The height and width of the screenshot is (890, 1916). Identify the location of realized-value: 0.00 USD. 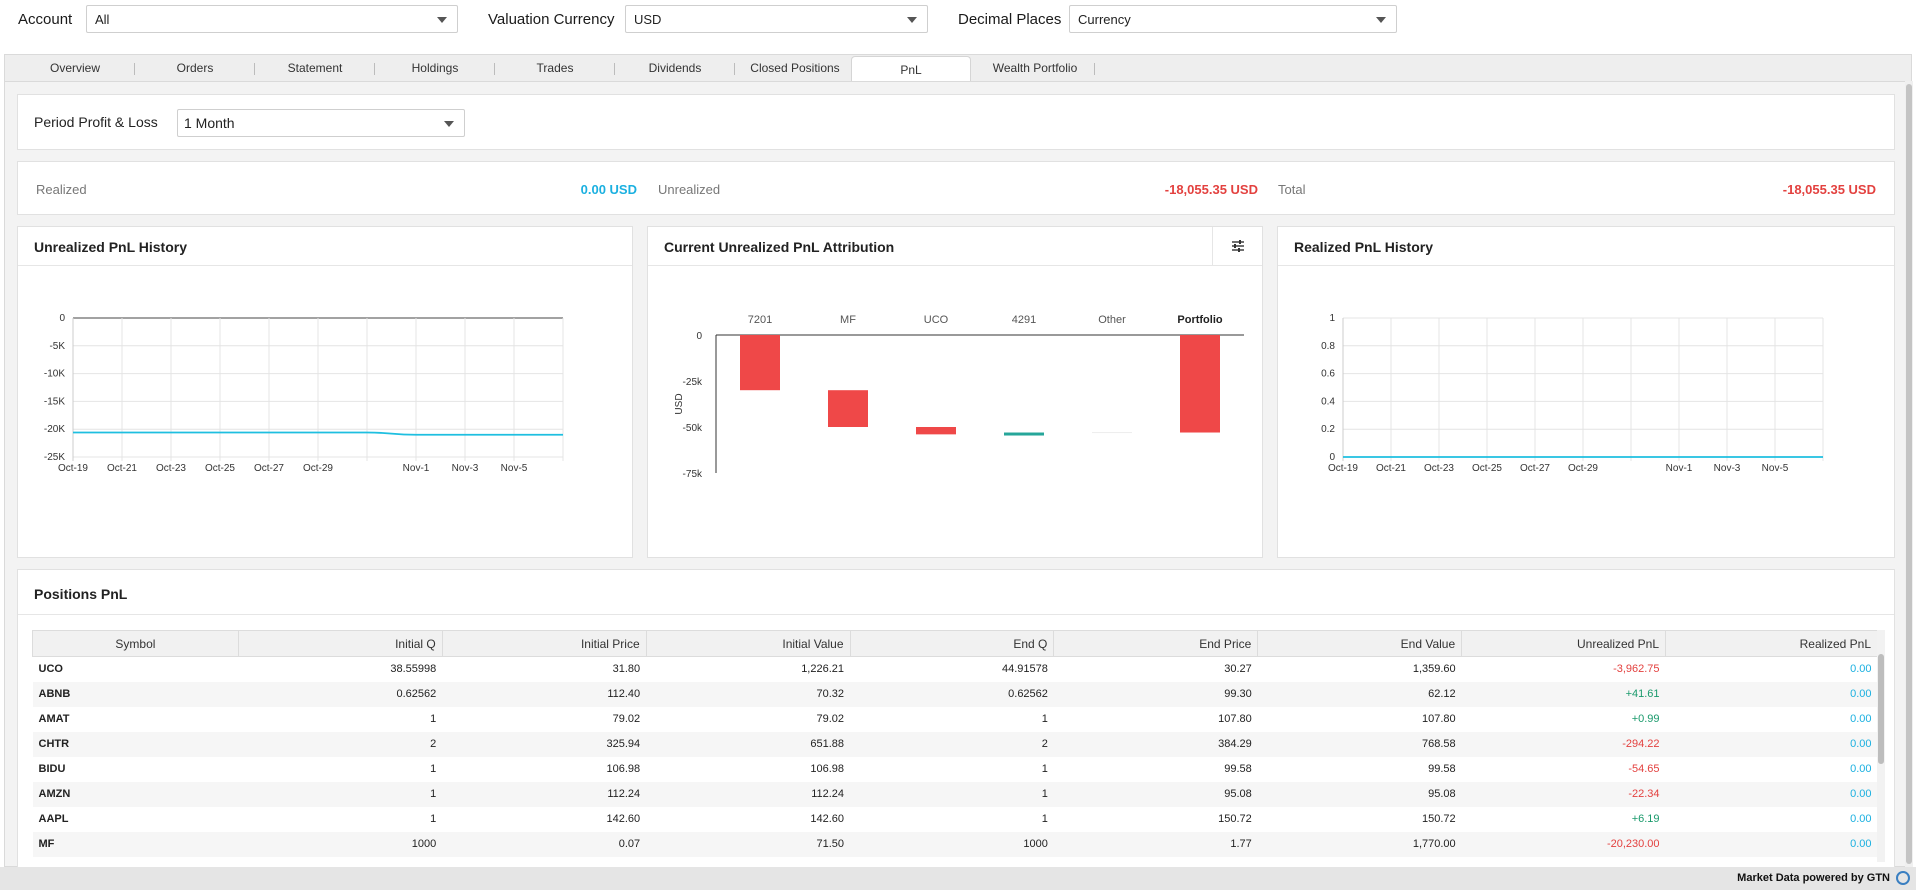
(608, 189).